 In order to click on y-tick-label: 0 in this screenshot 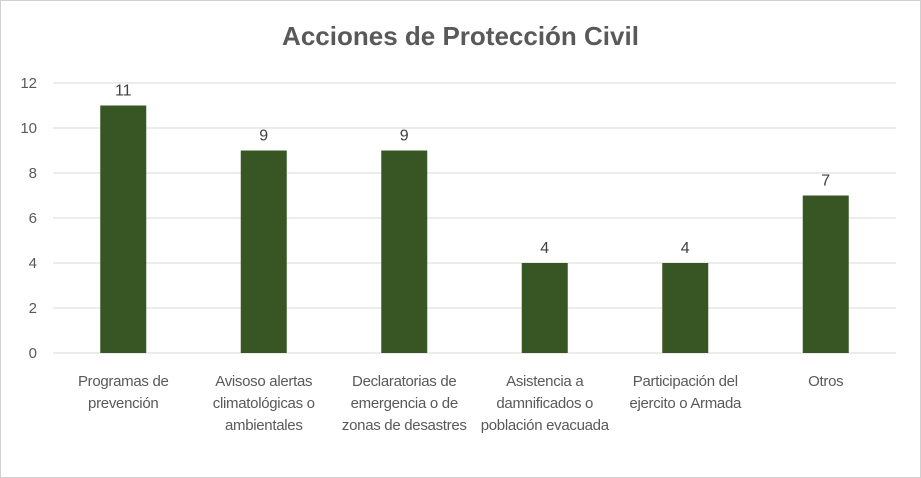, I will do `click(33, 353)`.